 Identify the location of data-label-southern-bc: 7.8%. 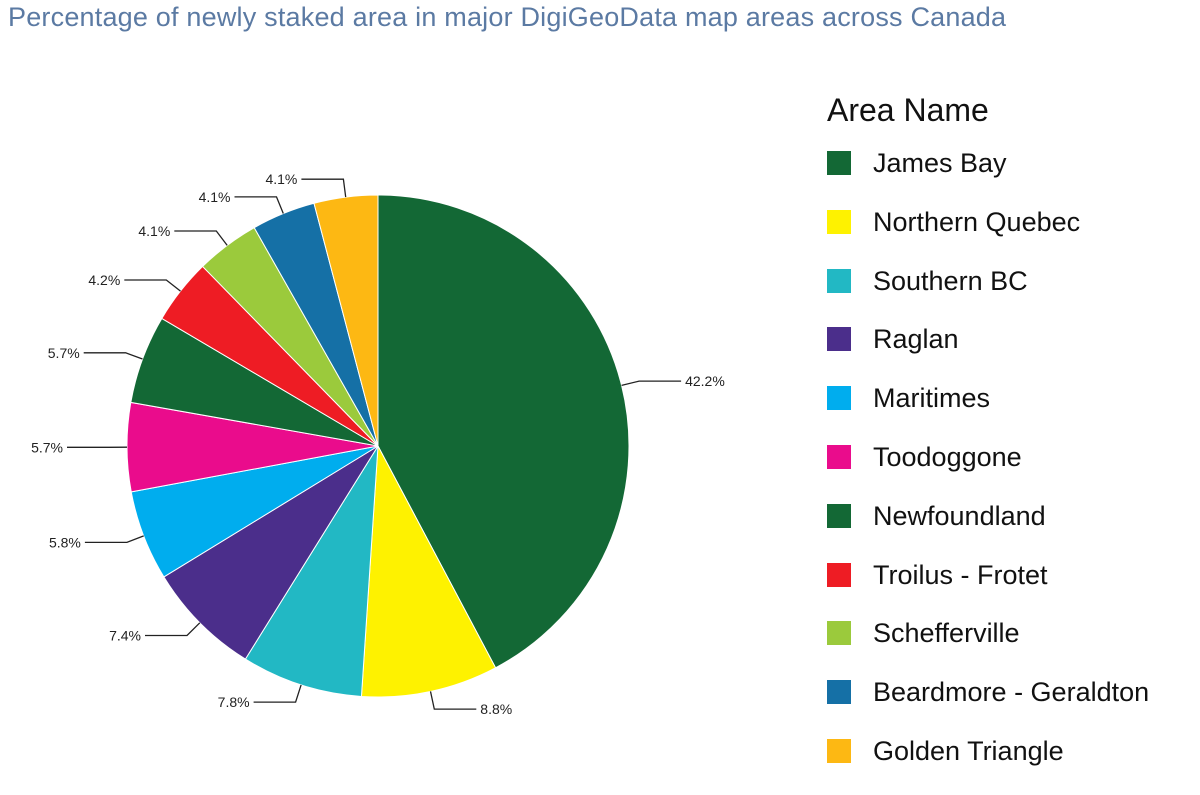
(234, 702).